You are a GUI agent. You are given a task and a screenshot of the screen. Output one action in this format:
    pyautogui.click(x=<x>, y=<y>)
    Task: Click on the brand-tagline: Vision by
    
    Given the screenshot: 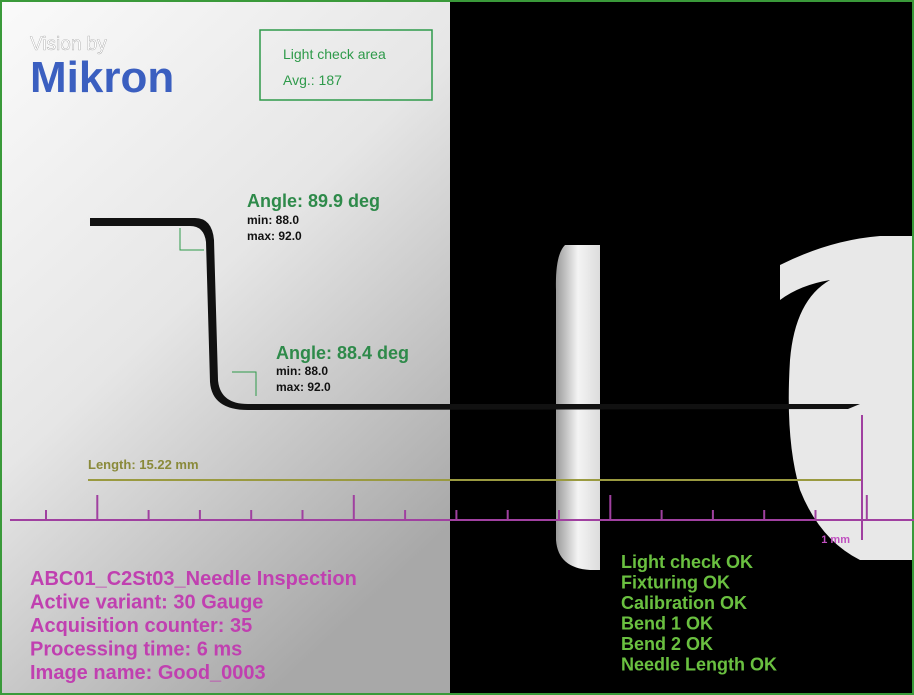 What is the action you would take?
    pyautogui.click(x=68, y=44)
    